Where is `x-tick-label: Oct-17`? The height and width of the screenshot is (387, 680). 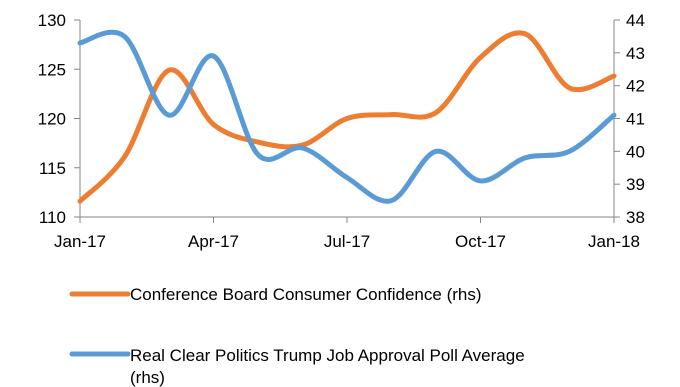 x-tick-label: Oct-17 is located at coordinates (480, 241).